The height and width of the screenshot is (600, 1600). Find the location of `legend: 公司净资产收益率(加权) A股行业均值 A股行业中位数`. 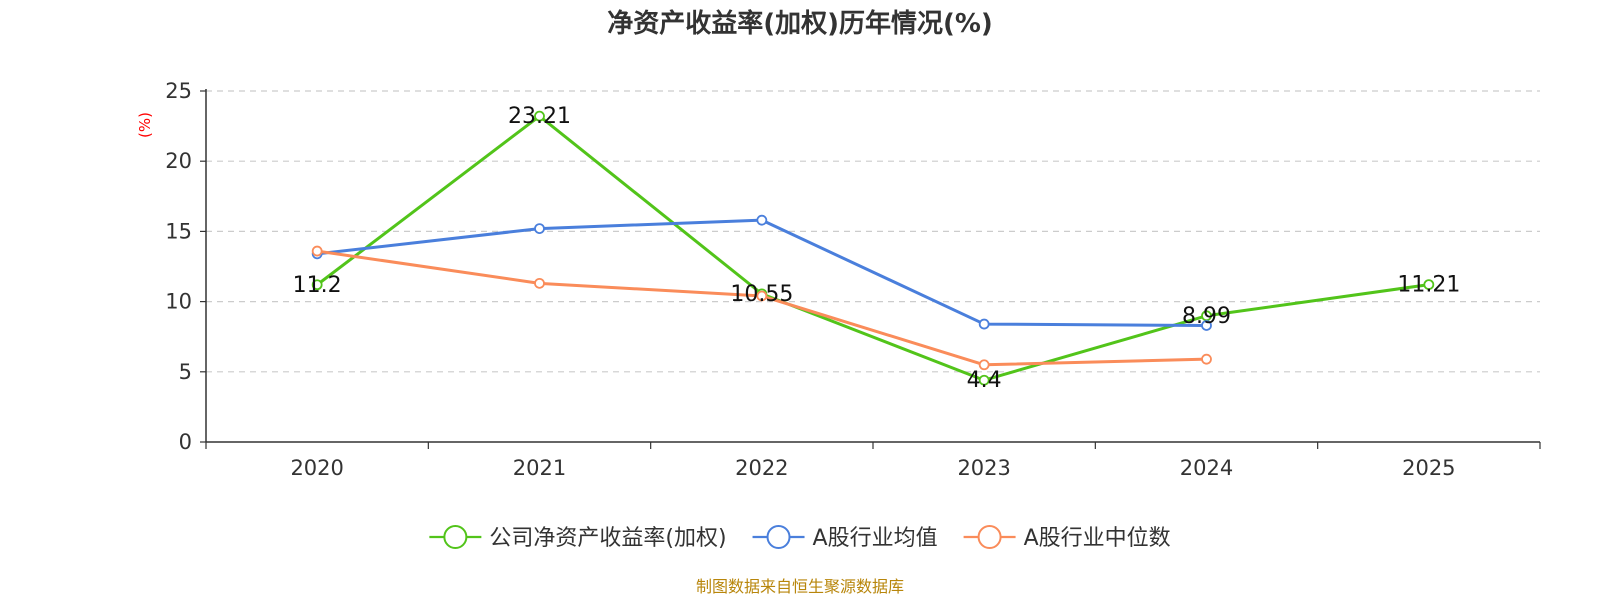

legend: 公司净资产收益率(加权) A股行业均值 A股行业中位数 is located at coordinates (800, 538).